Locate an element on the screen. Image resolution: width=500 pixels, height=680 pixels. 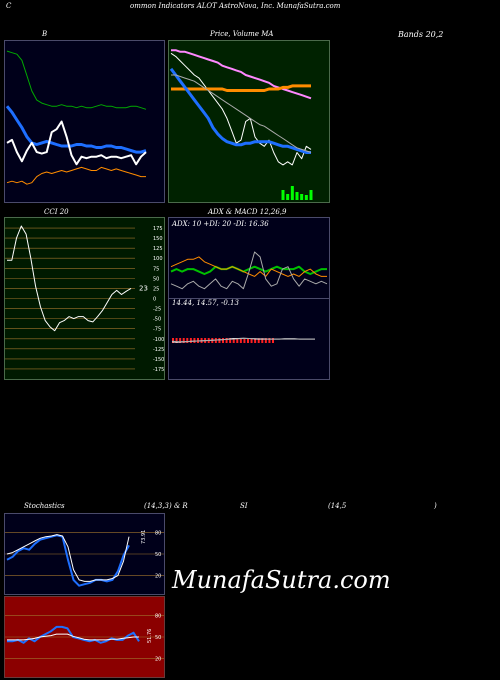
label-price-volume: Price, Volume MA is located at coordinates (242, 34).